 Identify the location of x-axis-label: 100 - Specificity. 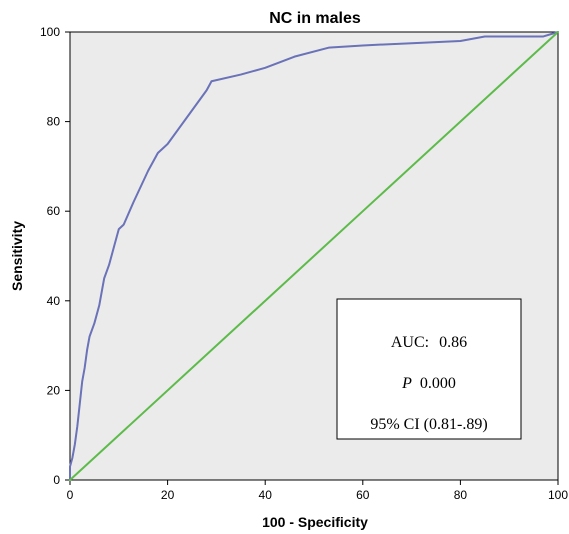
(315, 522).